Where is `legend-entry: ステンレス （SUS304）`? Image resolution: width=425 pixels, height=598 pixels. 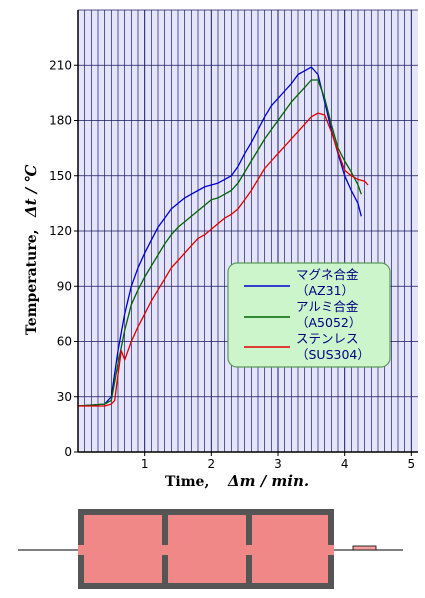
legend-entry: ステンレス （SUS304） is located at coordinates (307, 346).